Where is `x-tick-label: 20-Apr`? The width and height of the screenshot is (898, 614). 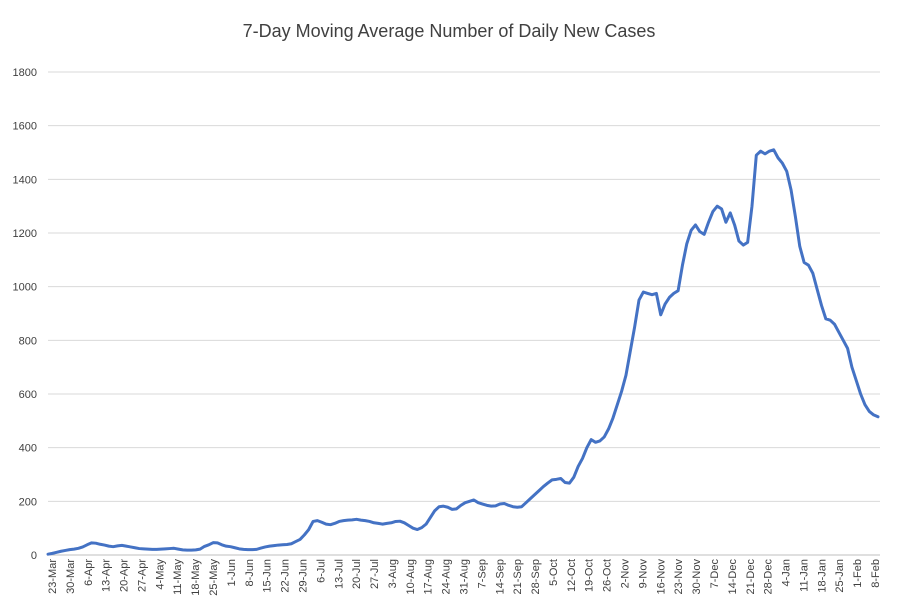
x-tick-label: 20-Apr is located at coordinates (125, 575).